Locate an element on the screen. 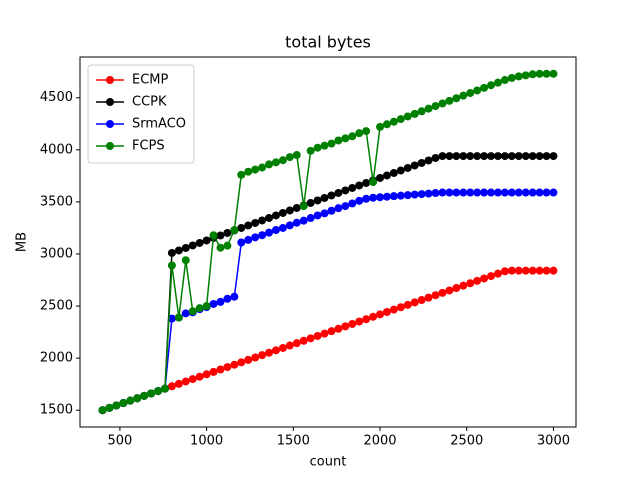 Image resolution: width=640 pixels, height=480 pixels. x-axis-label: count is located at coordinates (328, 462).